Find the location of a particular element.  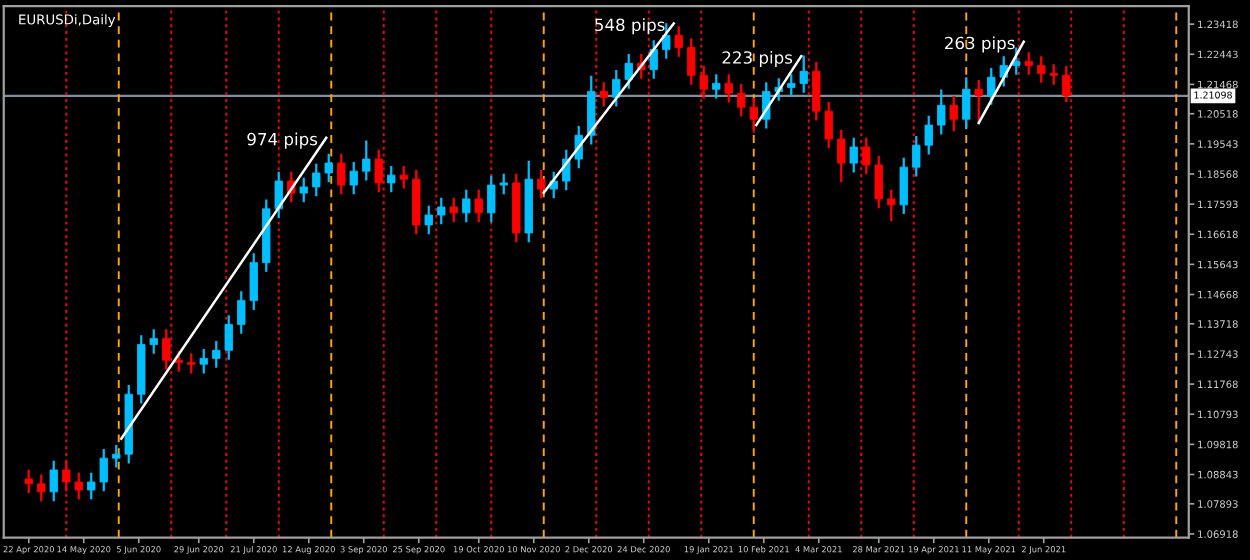

annotation: 548 pips is located at coordinates (630, 26).